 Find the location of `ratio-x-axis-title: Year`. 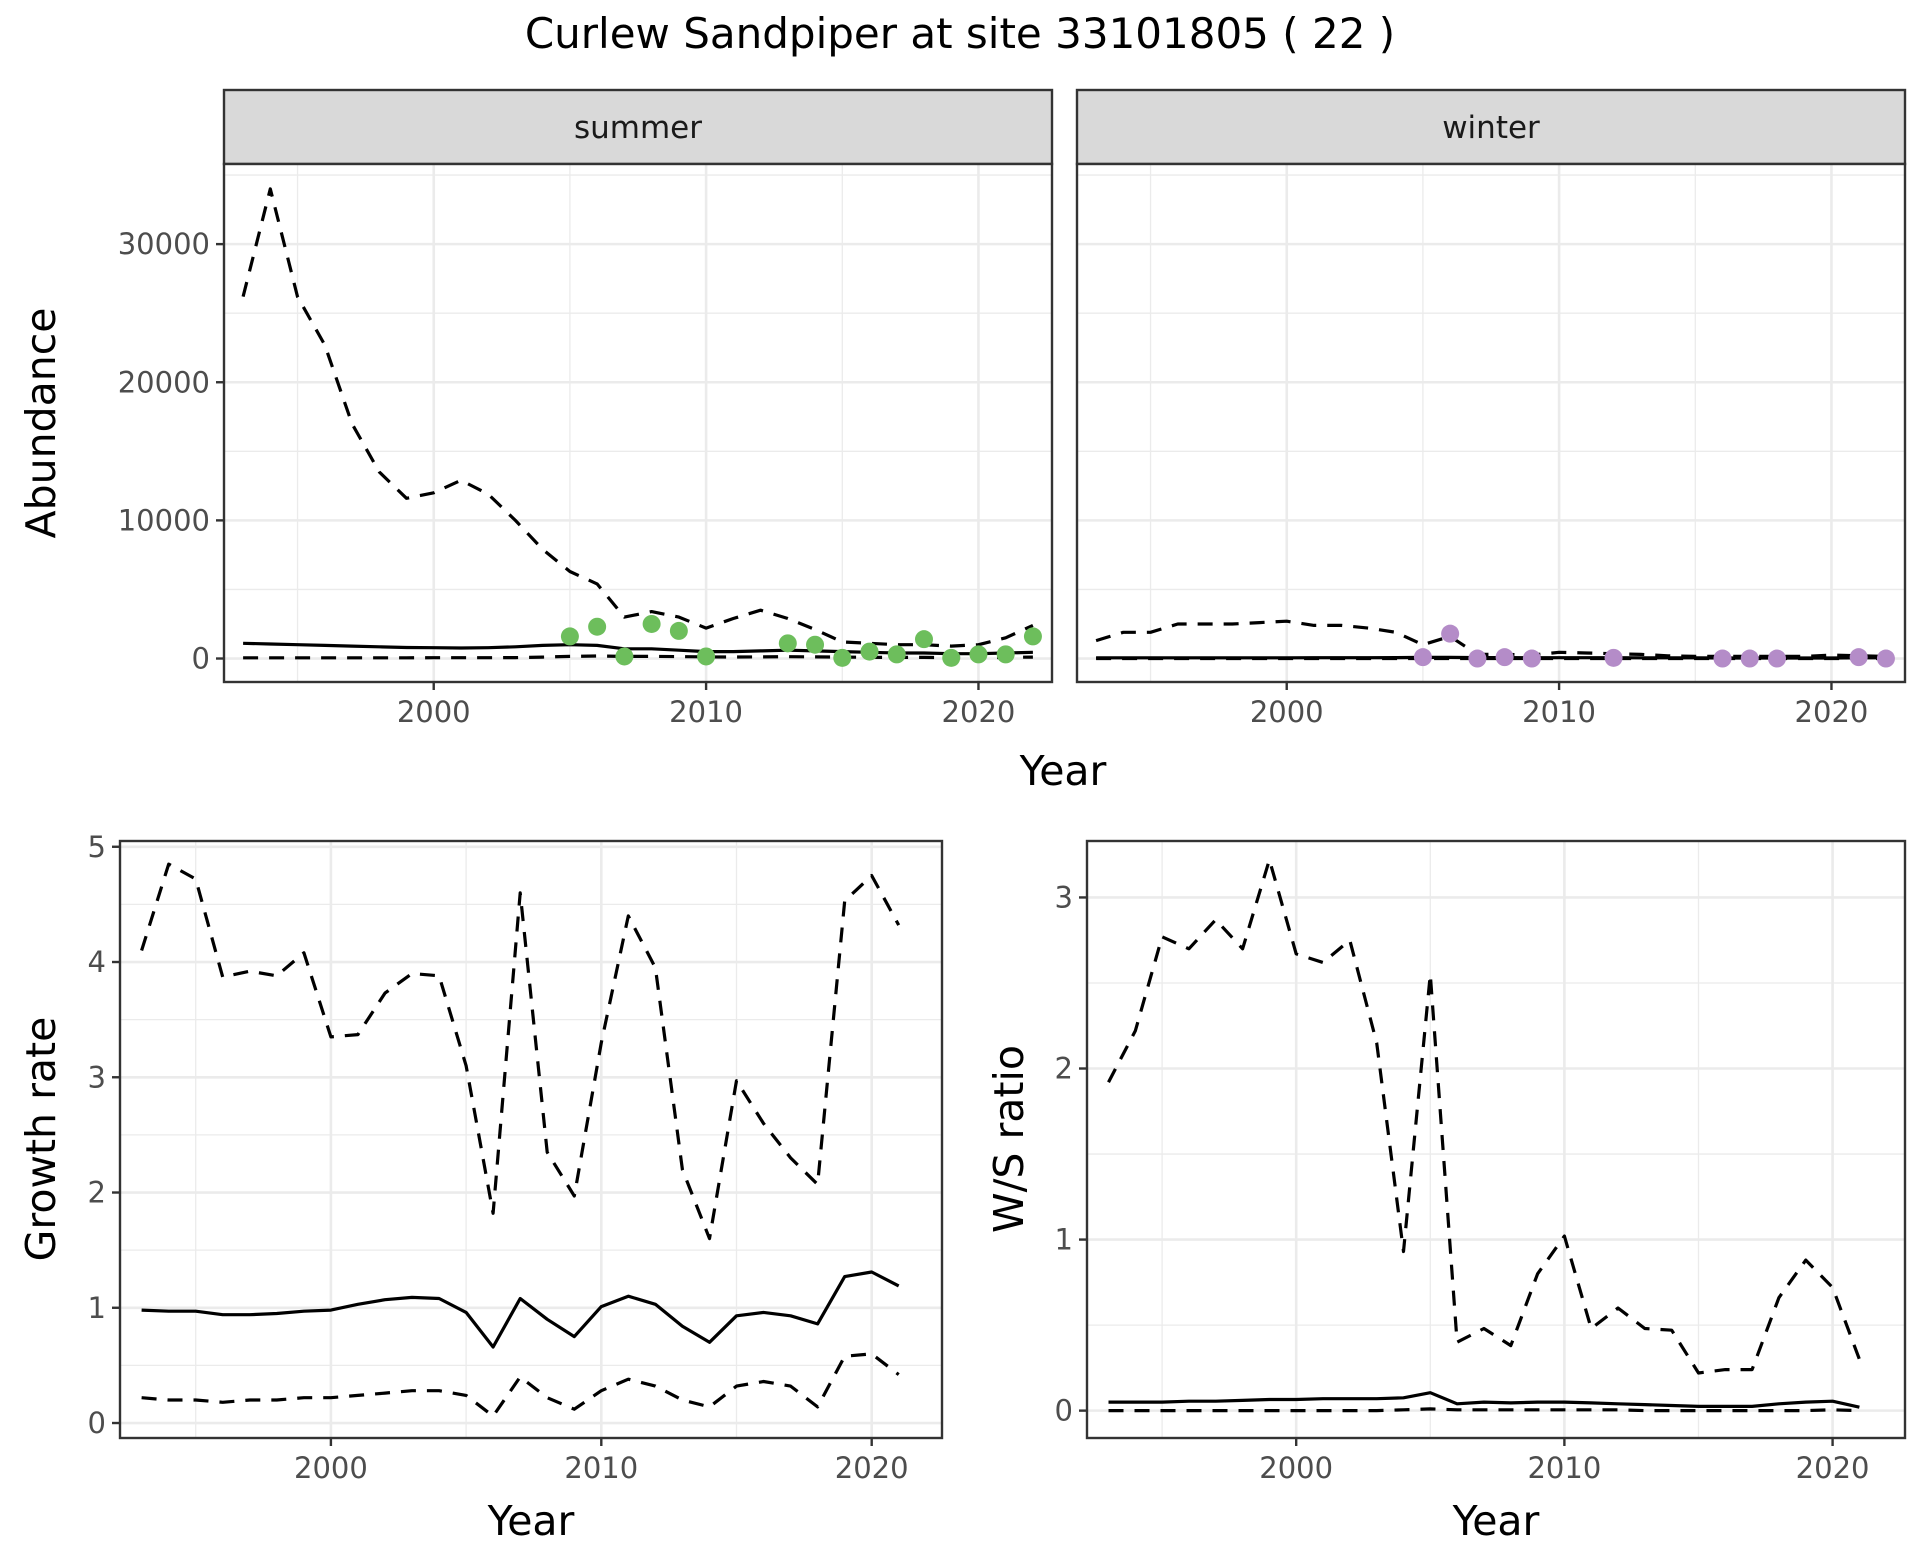

ratio-x-axis-title: Year is located at coordinates (1496, 1521).